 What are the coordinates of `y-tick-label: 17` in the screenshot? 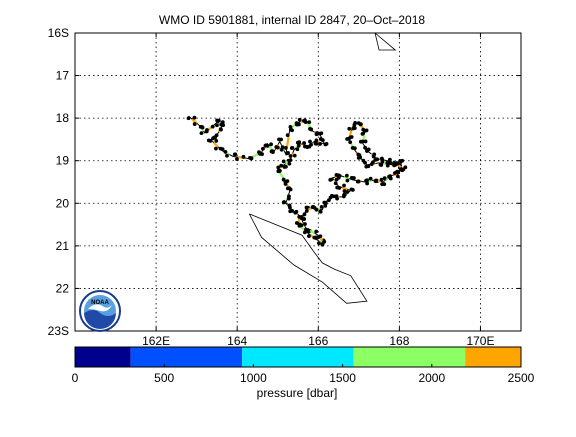 It's located at (63, 76).